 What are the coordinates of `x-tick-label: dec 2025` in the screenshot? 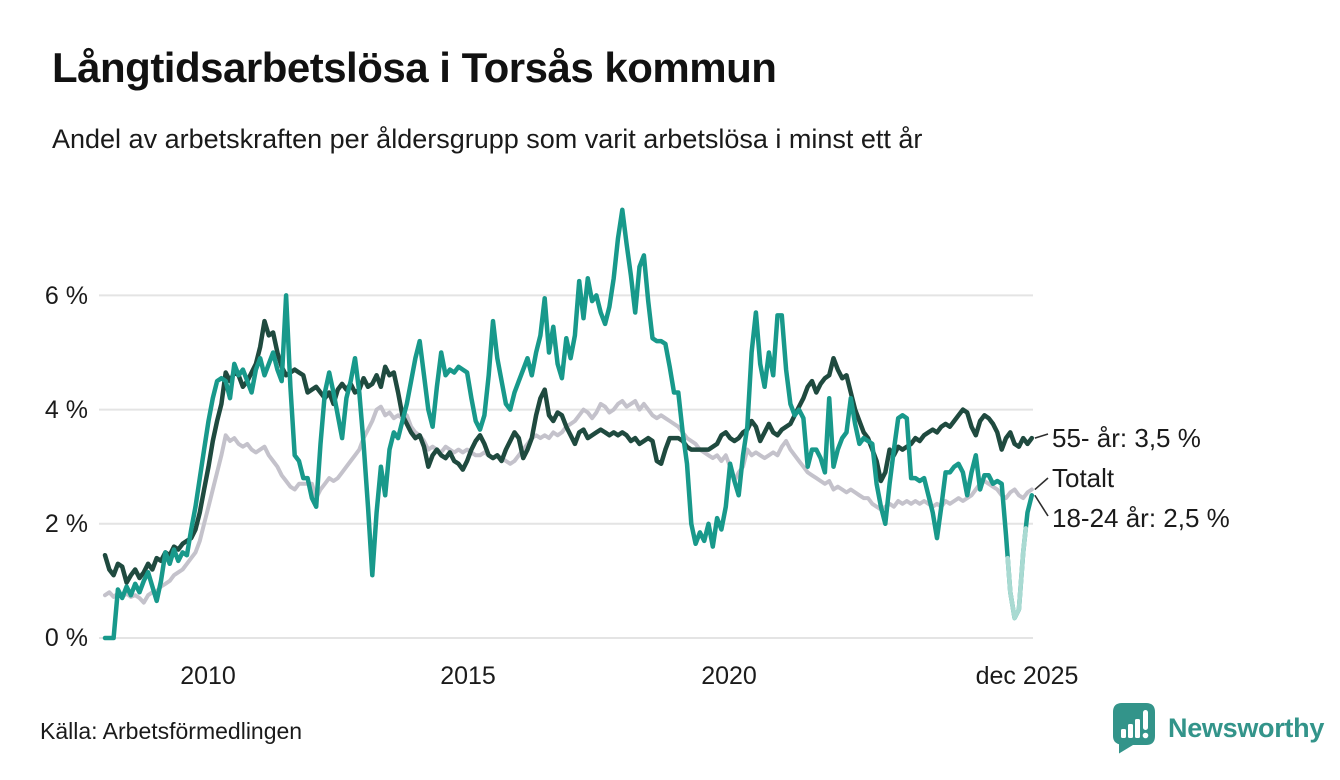 It's located at (1027, 676).